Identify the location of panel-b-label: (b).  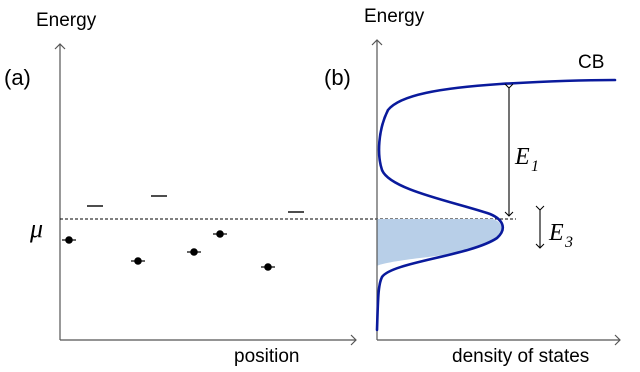
(337, 77).